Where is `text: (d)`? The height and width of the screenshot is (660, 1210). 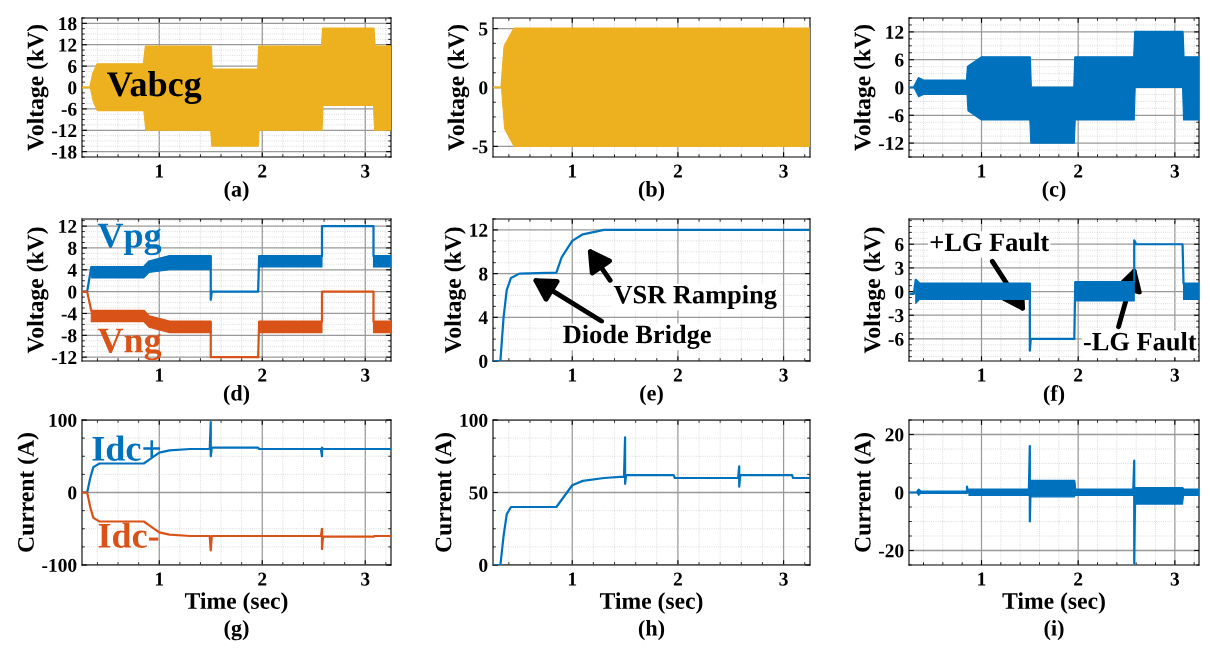
text: (d) is located at coordinates (236, 395).